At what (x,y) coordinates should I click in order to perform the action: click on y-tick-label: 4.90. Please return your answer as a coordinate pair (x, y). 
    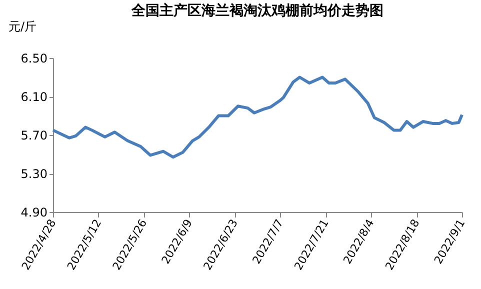
    Looking at the image, I should click on (34, 213).